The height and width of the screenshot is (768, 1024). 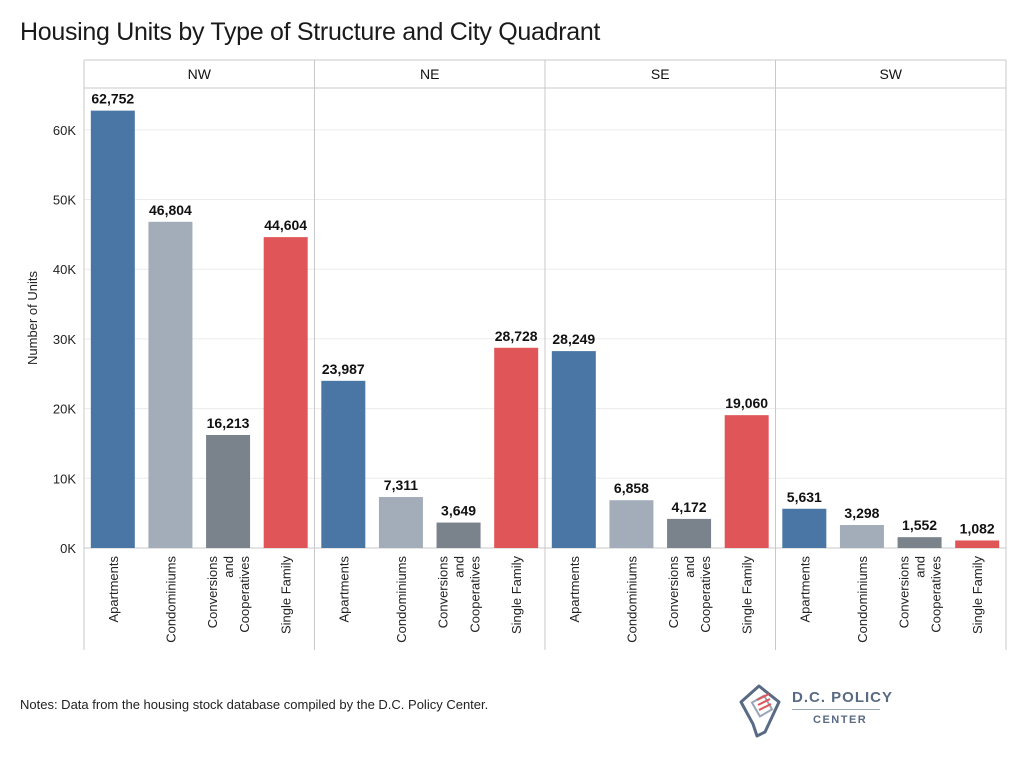 I want to click on data-label: 23,987, so click(x=343, y=369).